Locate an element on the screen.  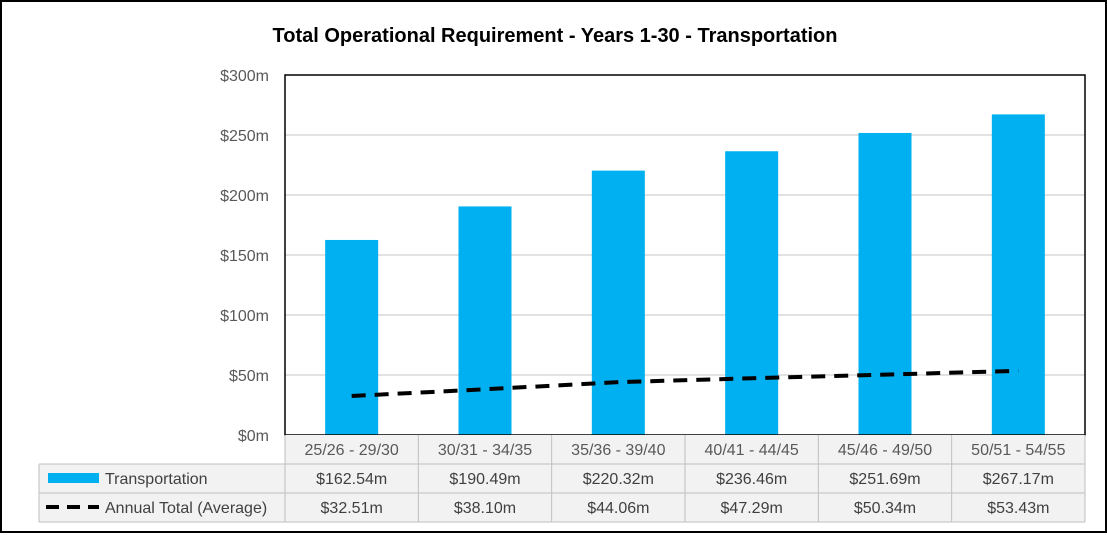
data-label: $38.10m is located at coordinates (485, 508).